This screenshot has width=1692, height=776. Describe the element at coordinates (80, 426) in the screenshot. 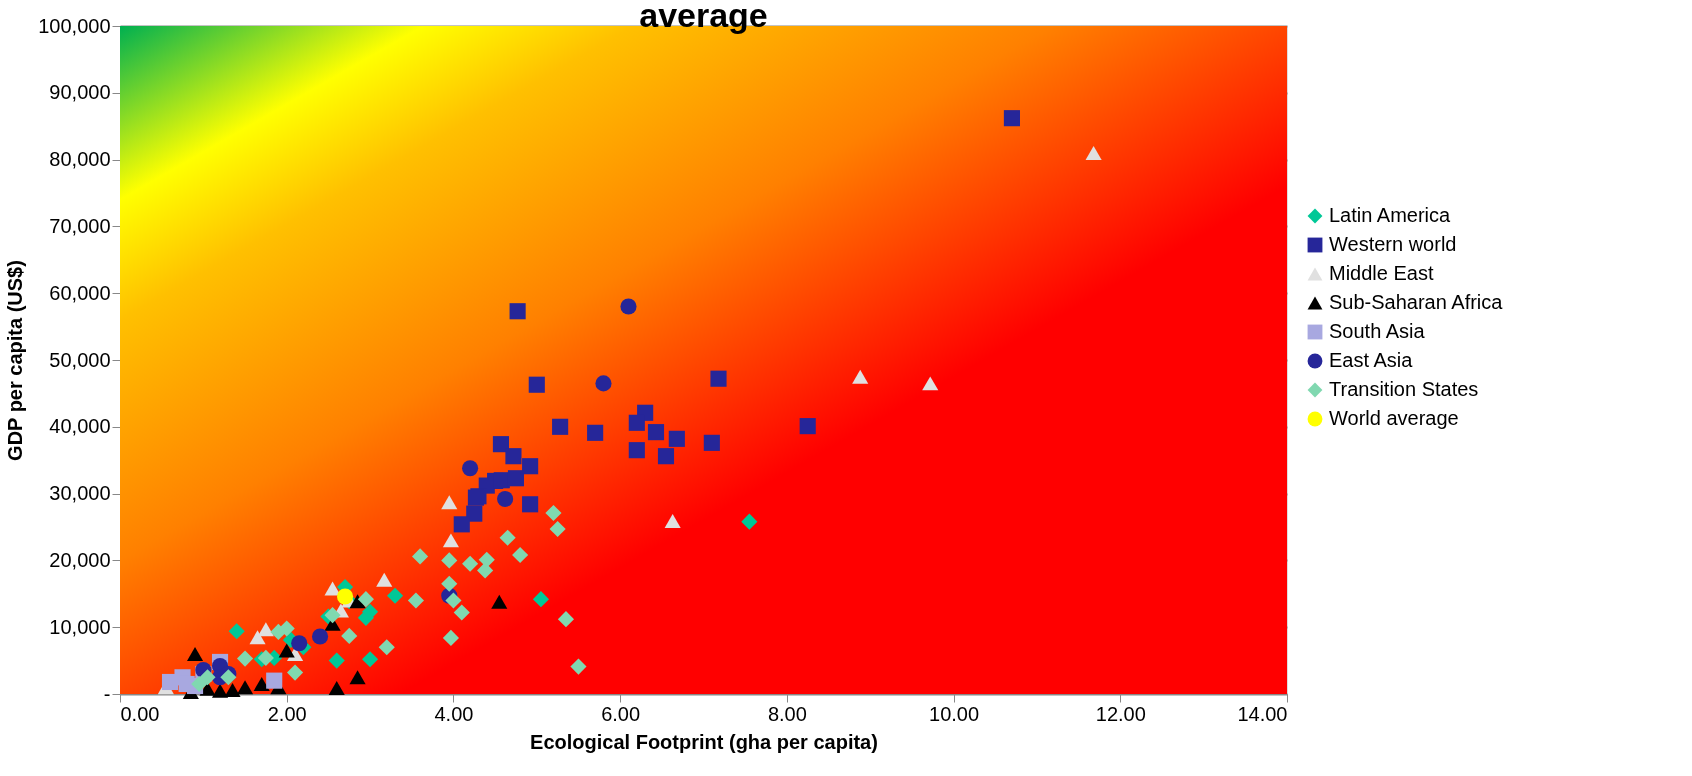

I see `y-tick-label: 40,000` at that location.